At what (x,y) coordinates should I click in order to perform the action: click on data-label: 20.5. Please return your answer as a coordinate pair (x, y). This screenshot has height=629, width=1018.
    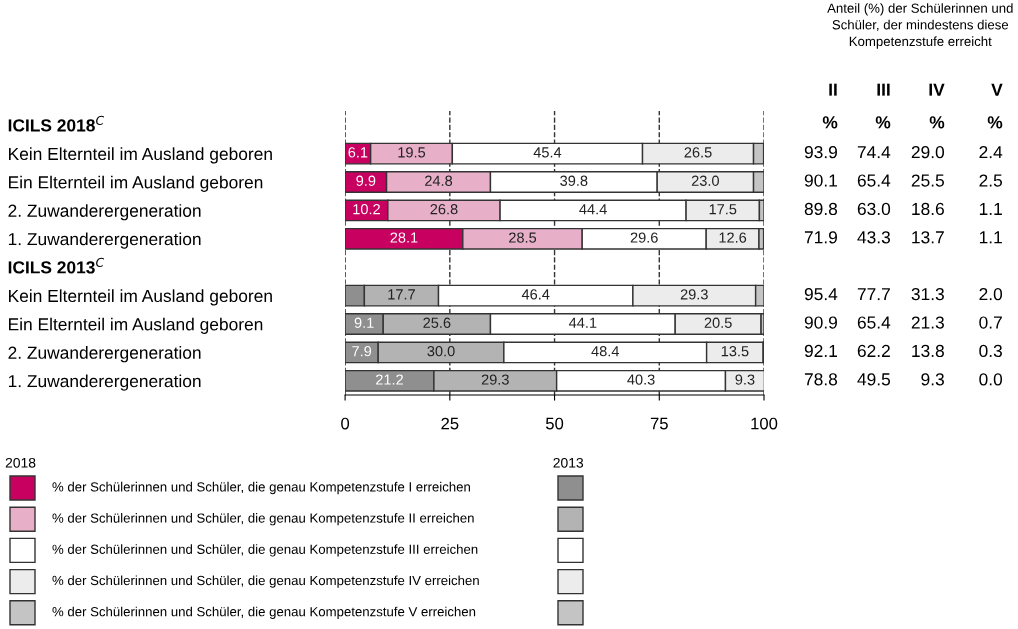
    Looking at the image, I should click on (718, 322).